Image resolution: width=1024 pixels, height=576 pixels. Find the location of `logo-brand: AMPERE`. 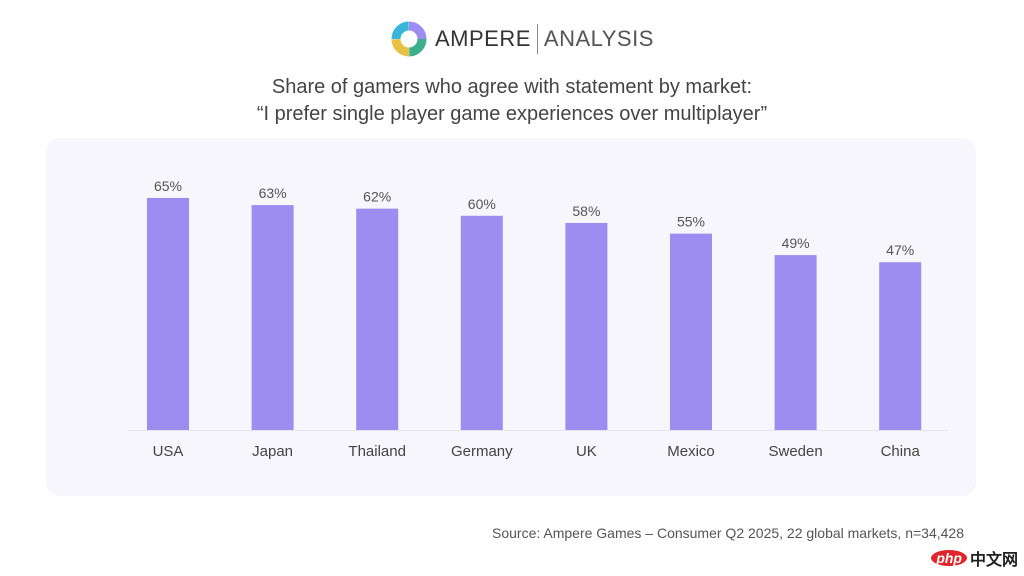

logo-brand: AMPERE is located at coordinates (483, 38).